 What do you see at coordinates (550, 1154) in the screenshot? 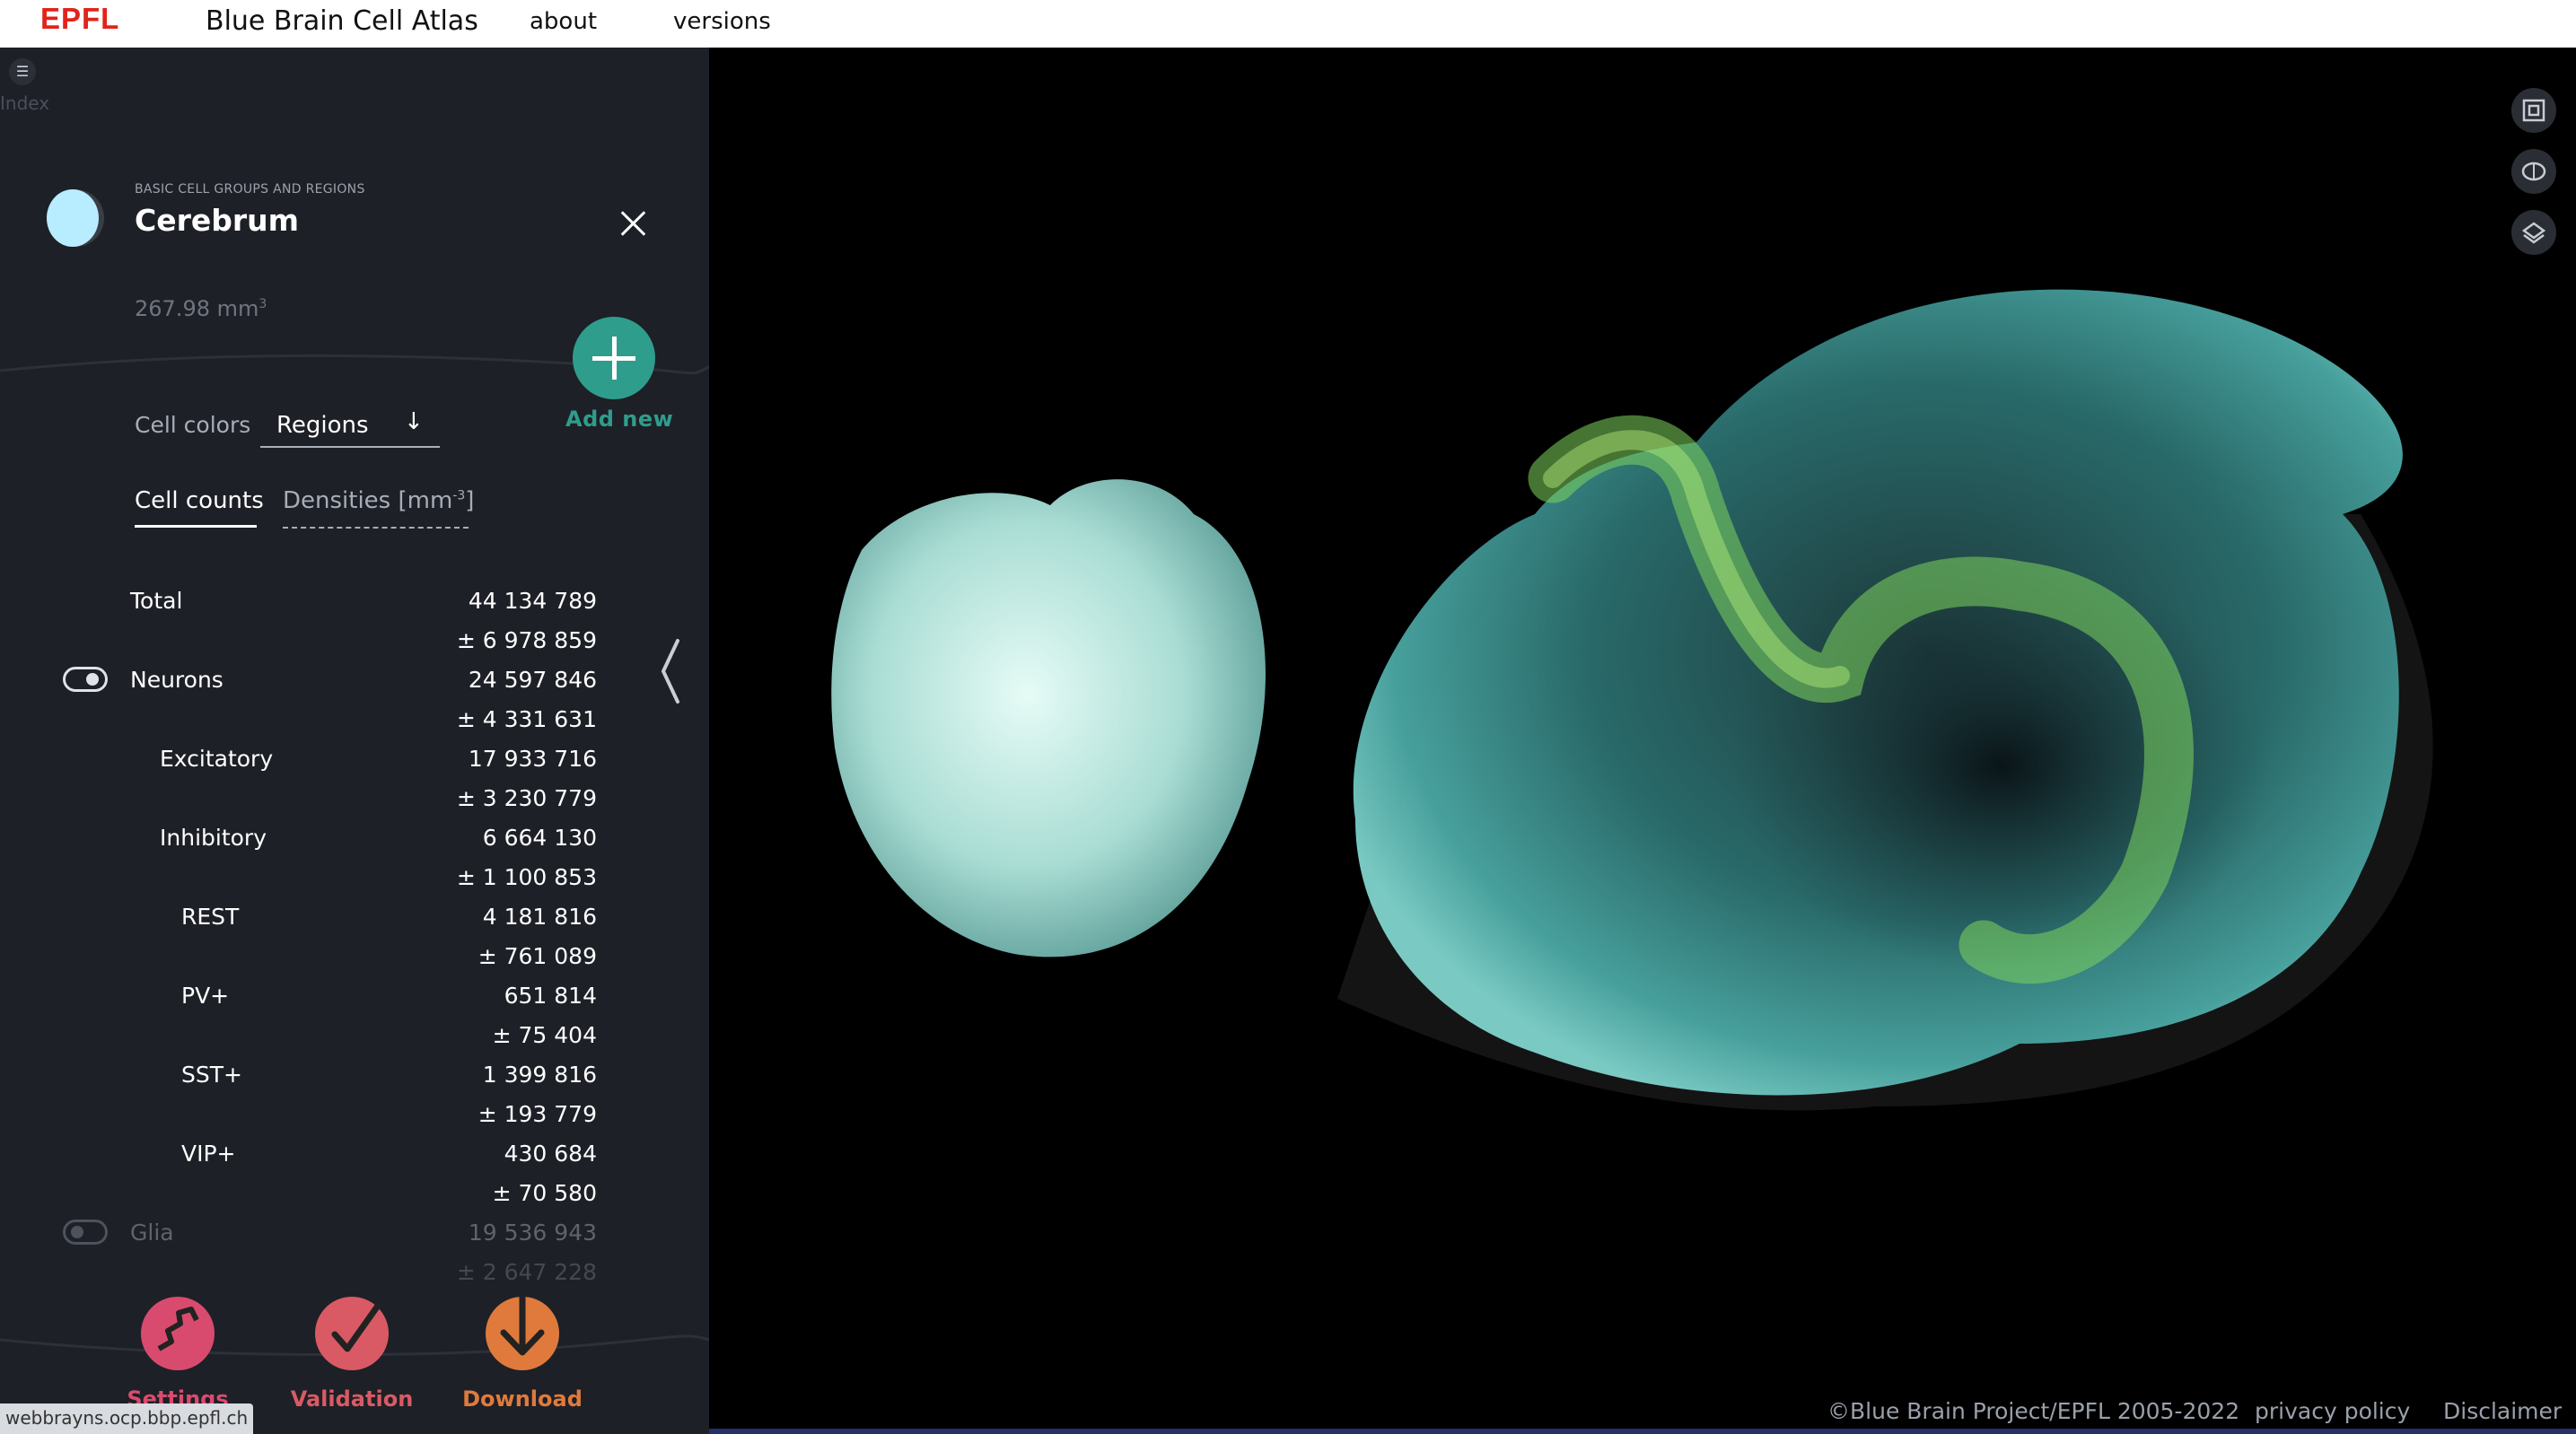
I see `row-value: 430 684` at bounding box center [550, 1154].